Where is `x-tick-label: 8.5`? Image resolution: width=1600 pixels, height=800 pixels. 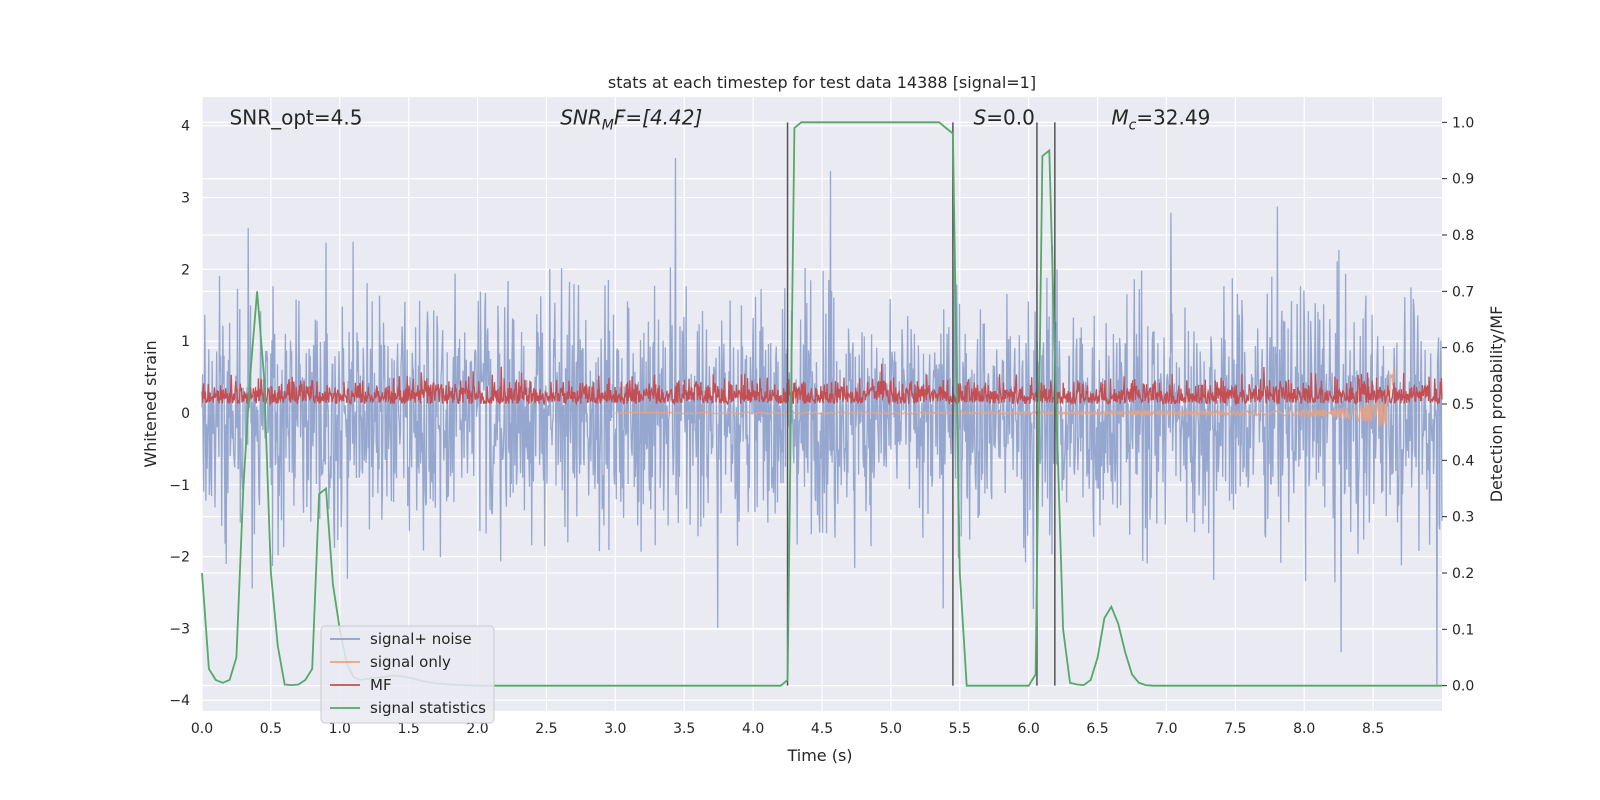 x-tick-label: 8.5 is located at coordinates (1373, 729).